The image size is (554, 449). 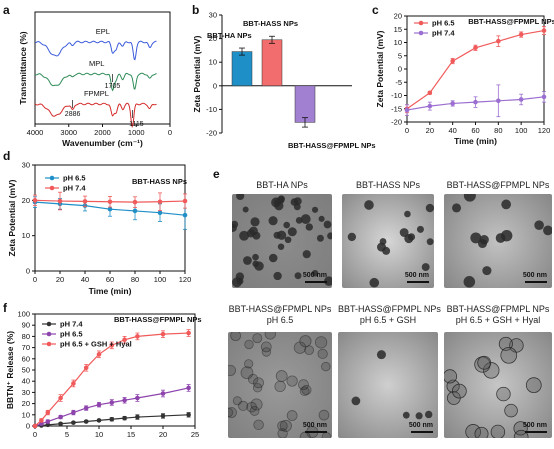 I want to click on x-tick-label: 20, so click(x=163, y=434).